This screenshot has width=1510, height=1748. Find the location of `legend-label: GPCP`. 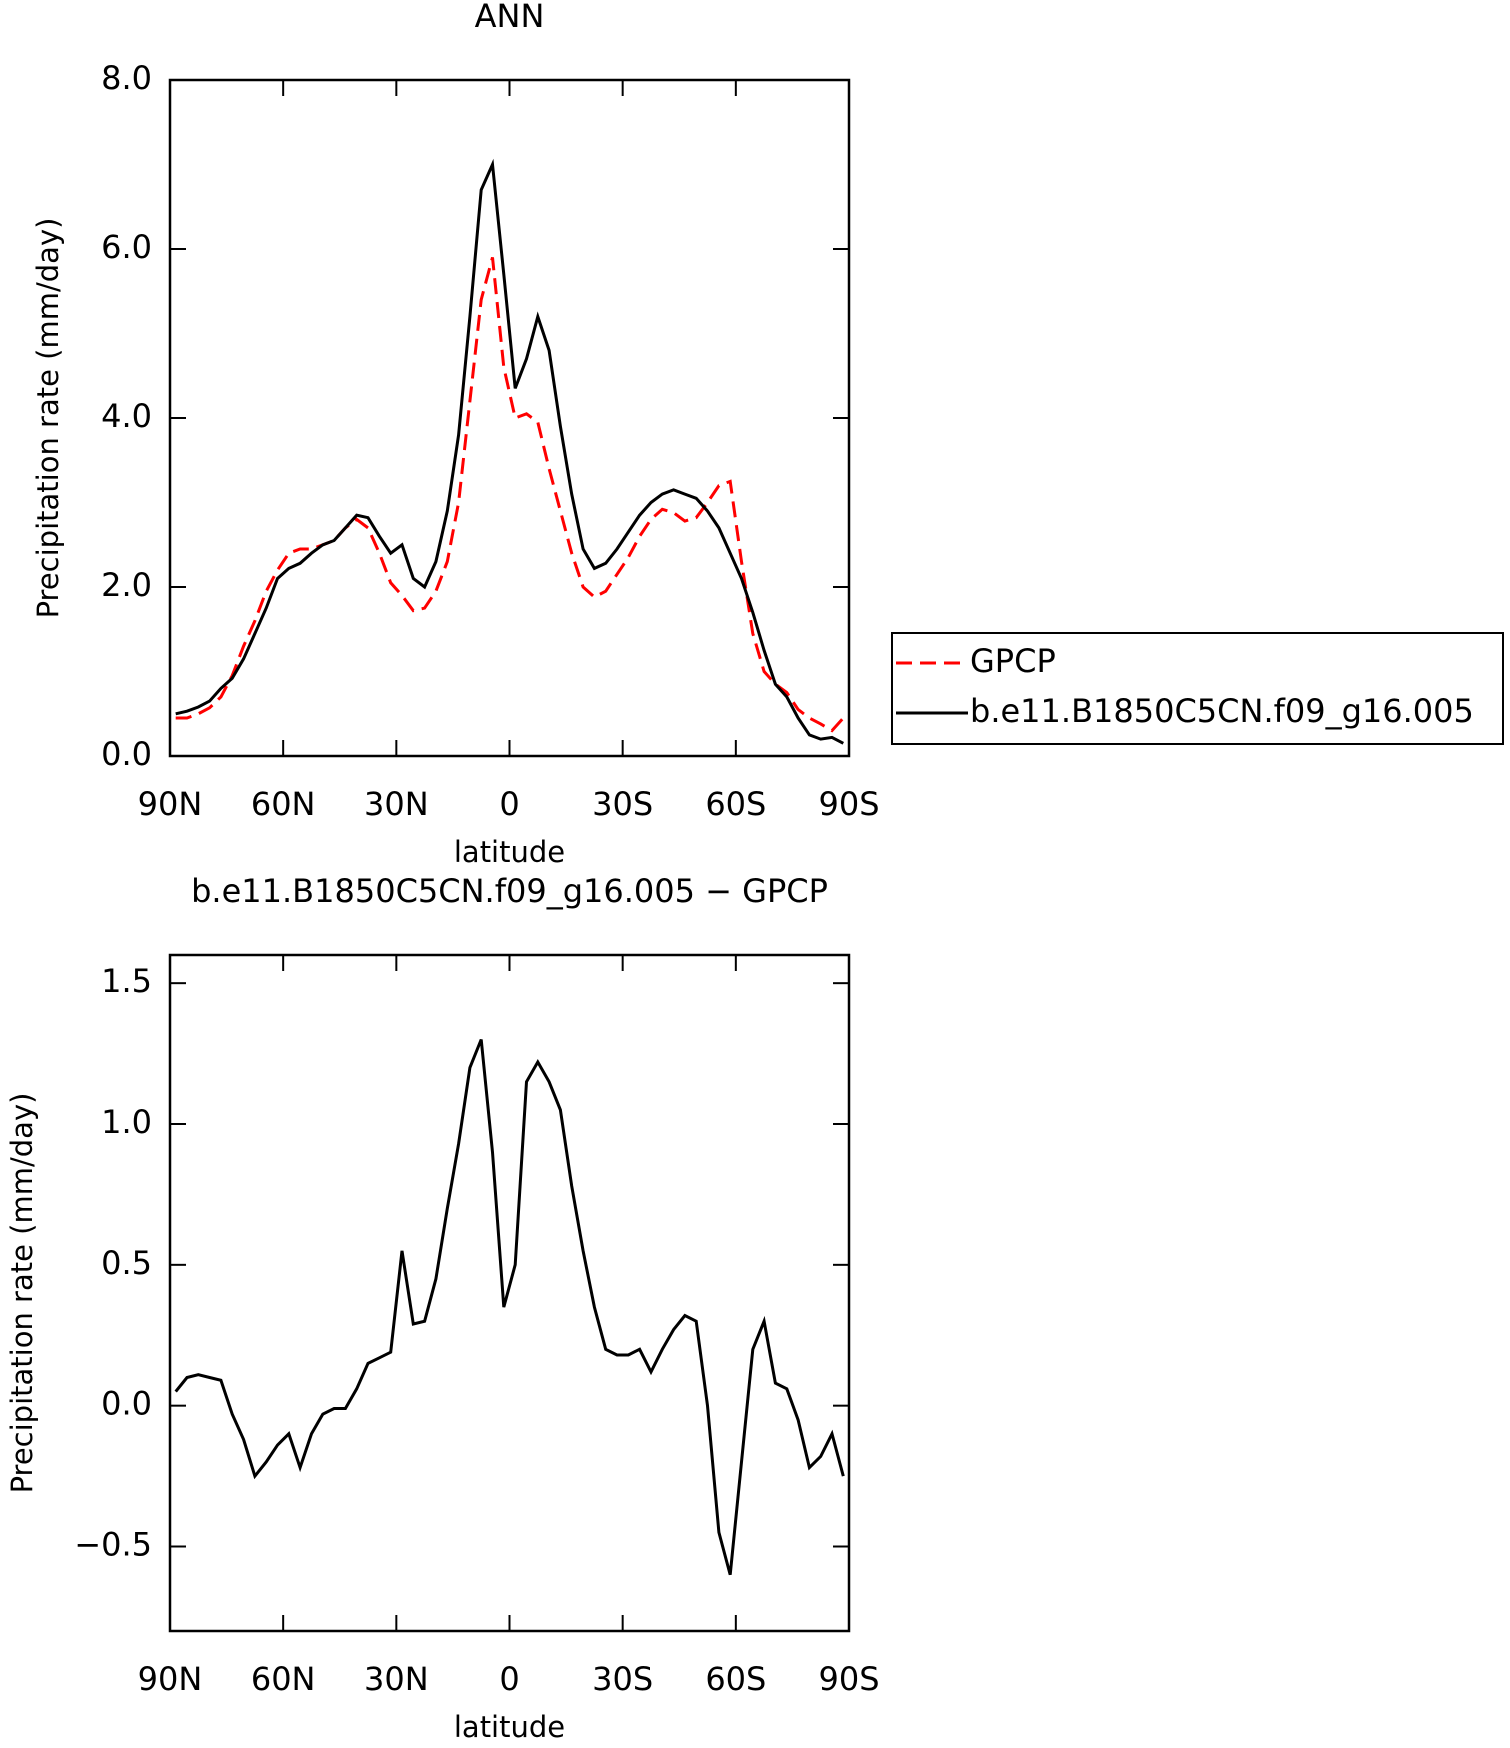

legend-label: GPCP is located at coordinates (1013, 661).